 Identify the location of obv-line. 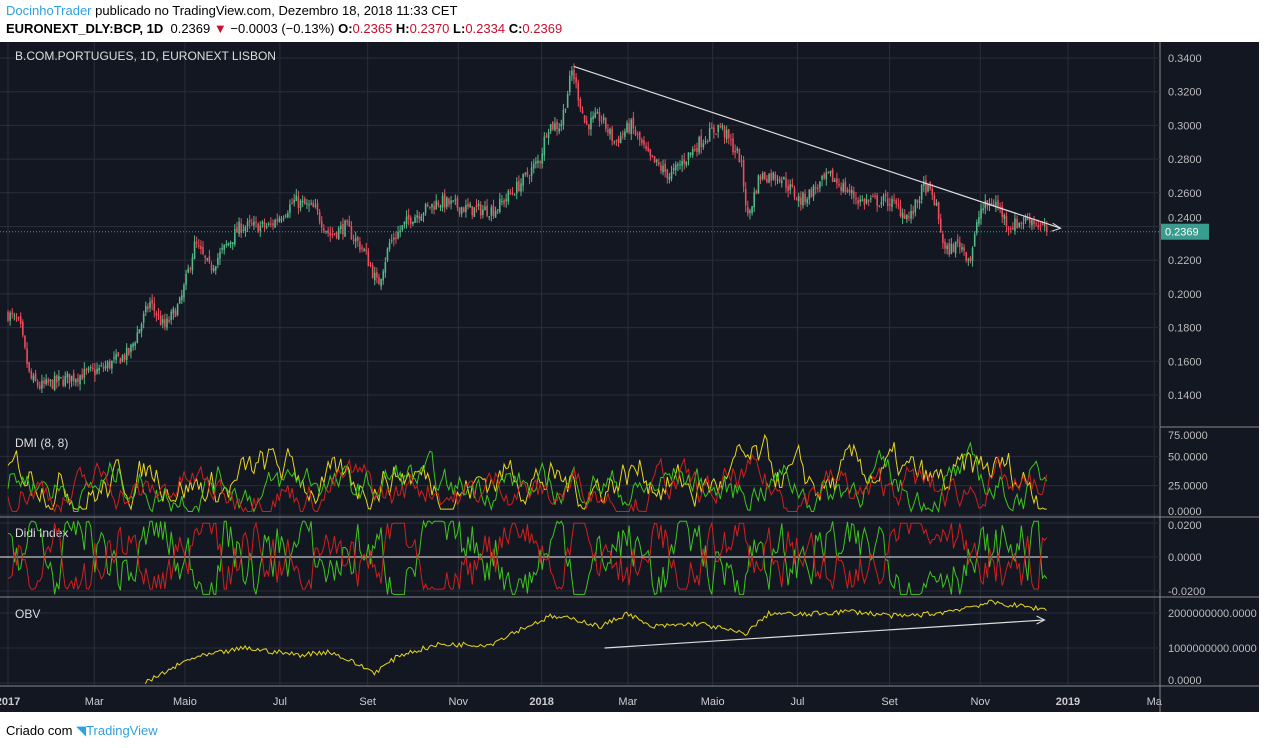
(595, 642).